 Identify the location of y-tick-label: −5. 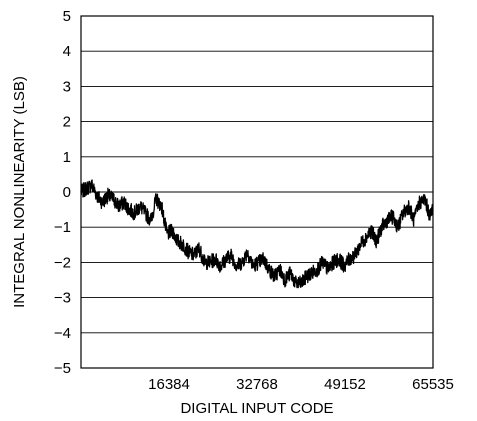
(62, 368).